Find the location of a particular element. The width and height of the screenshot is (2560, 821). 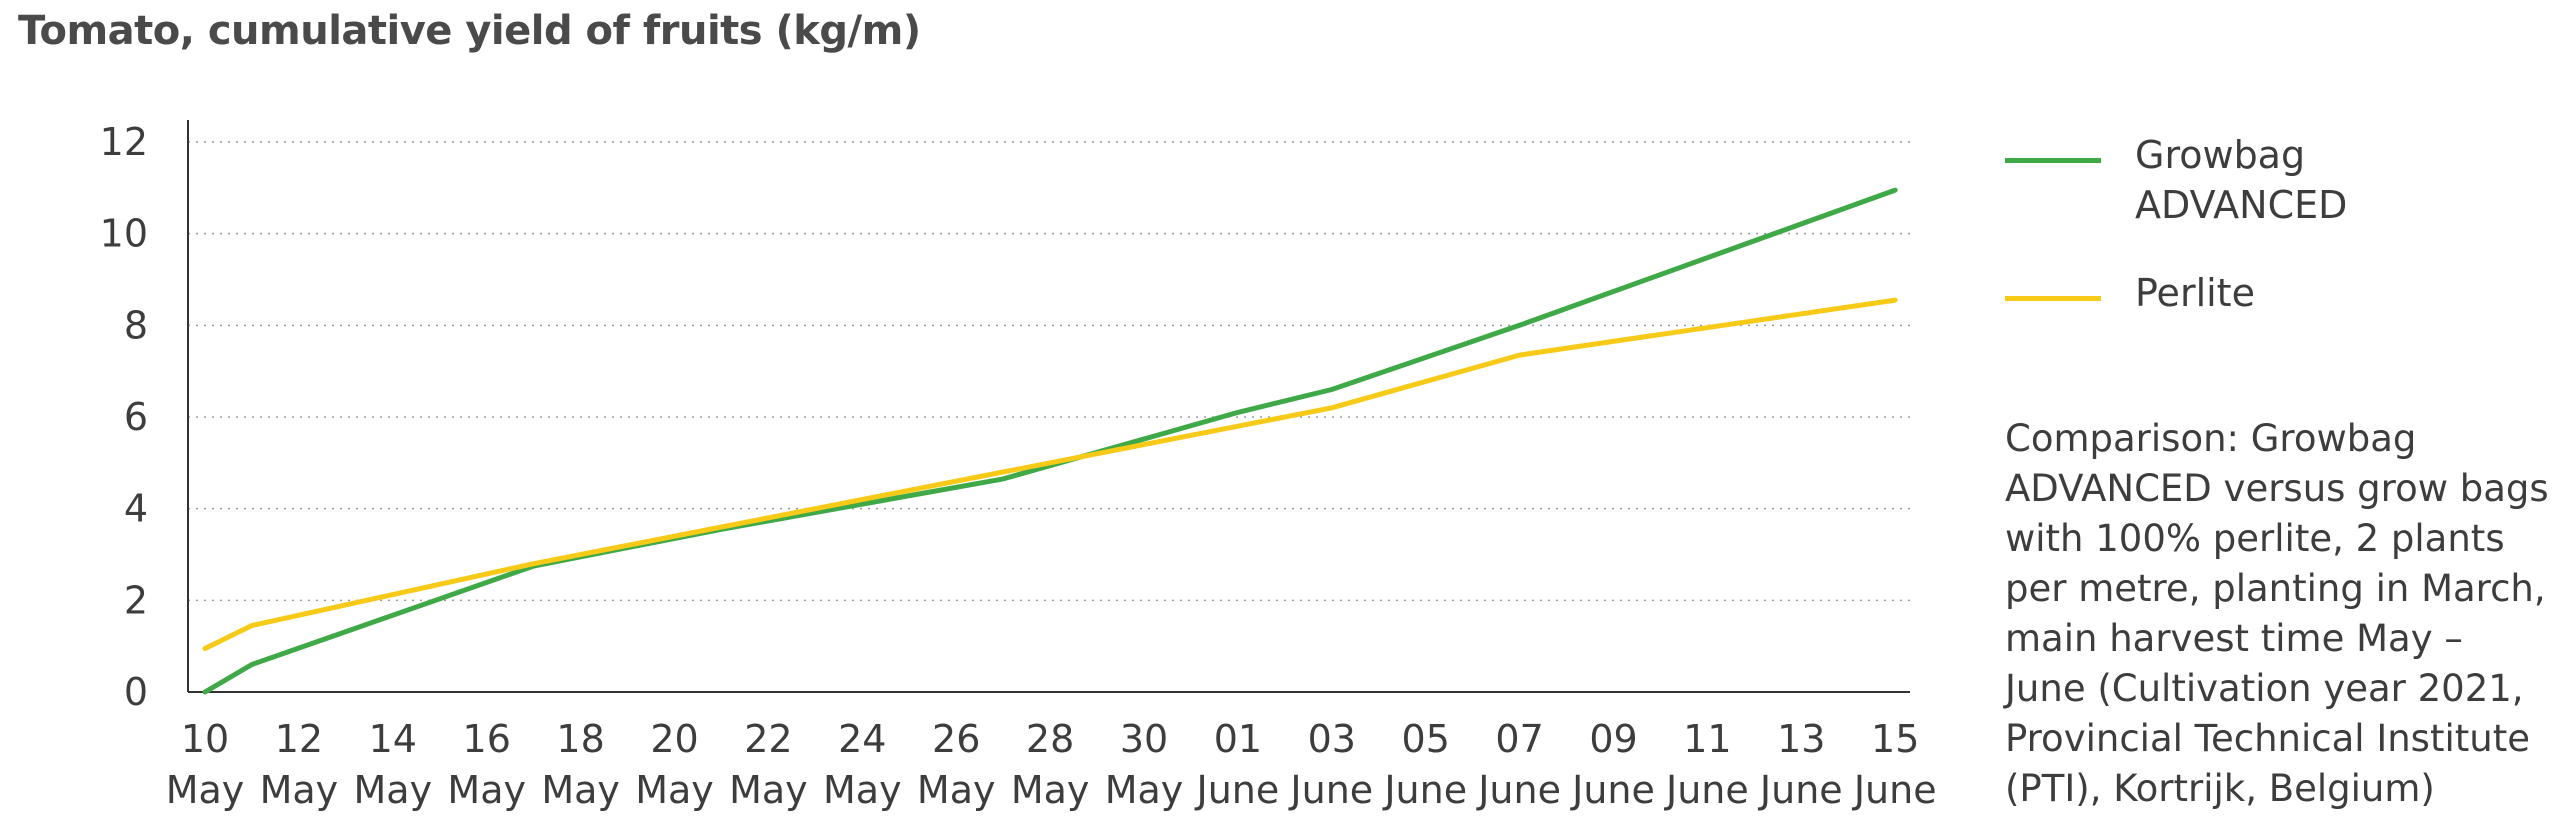

x-tick-day: 15 is located at coordinates (1895, 739).